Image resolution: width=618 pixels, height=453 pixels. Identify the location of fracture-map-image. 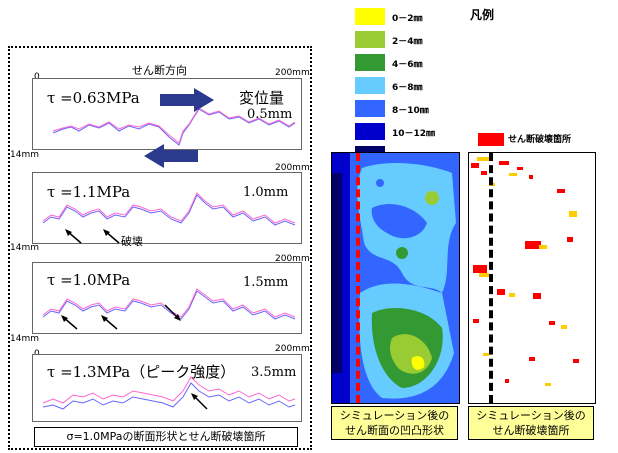
(525, 271).